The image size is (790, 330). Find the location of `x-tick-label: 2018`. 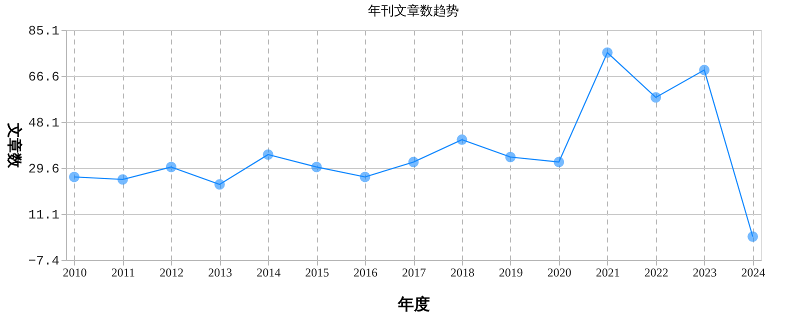

x-tick-label: 2018 is located at coordinates (462, 273).